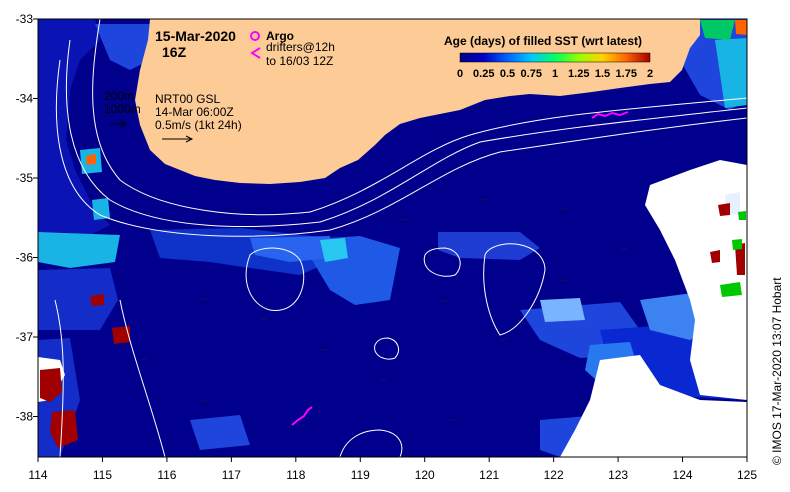  I want to click on x-tick-label: 116, so click(166, 475).